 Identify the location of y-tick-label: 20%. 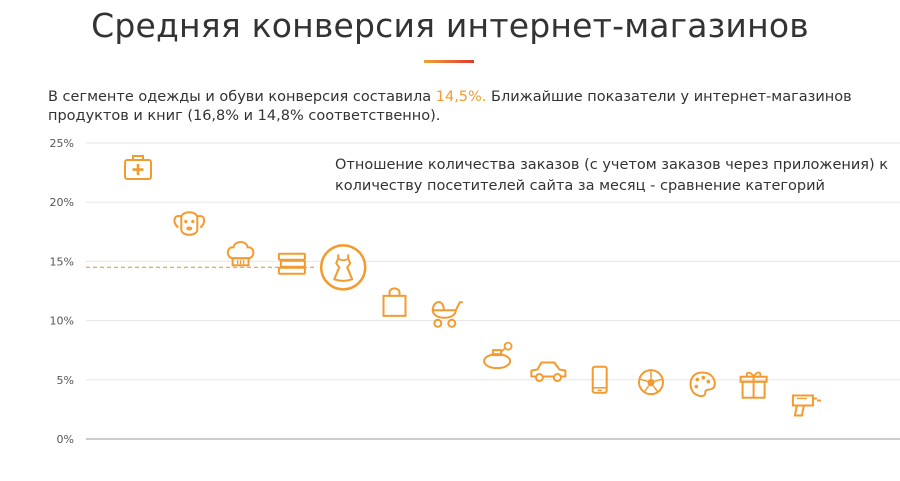
(62, 202).